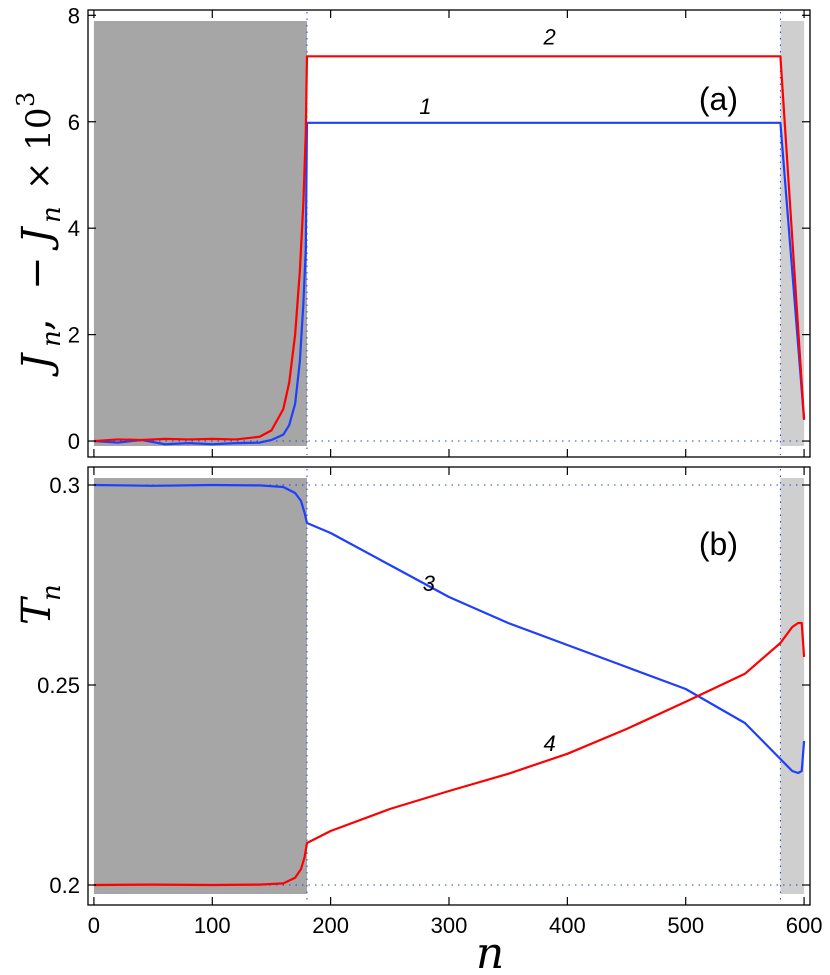 The width and height of the screenshot is (830, 975). I want to click on x-tick-label: 200, so click(330, 925).